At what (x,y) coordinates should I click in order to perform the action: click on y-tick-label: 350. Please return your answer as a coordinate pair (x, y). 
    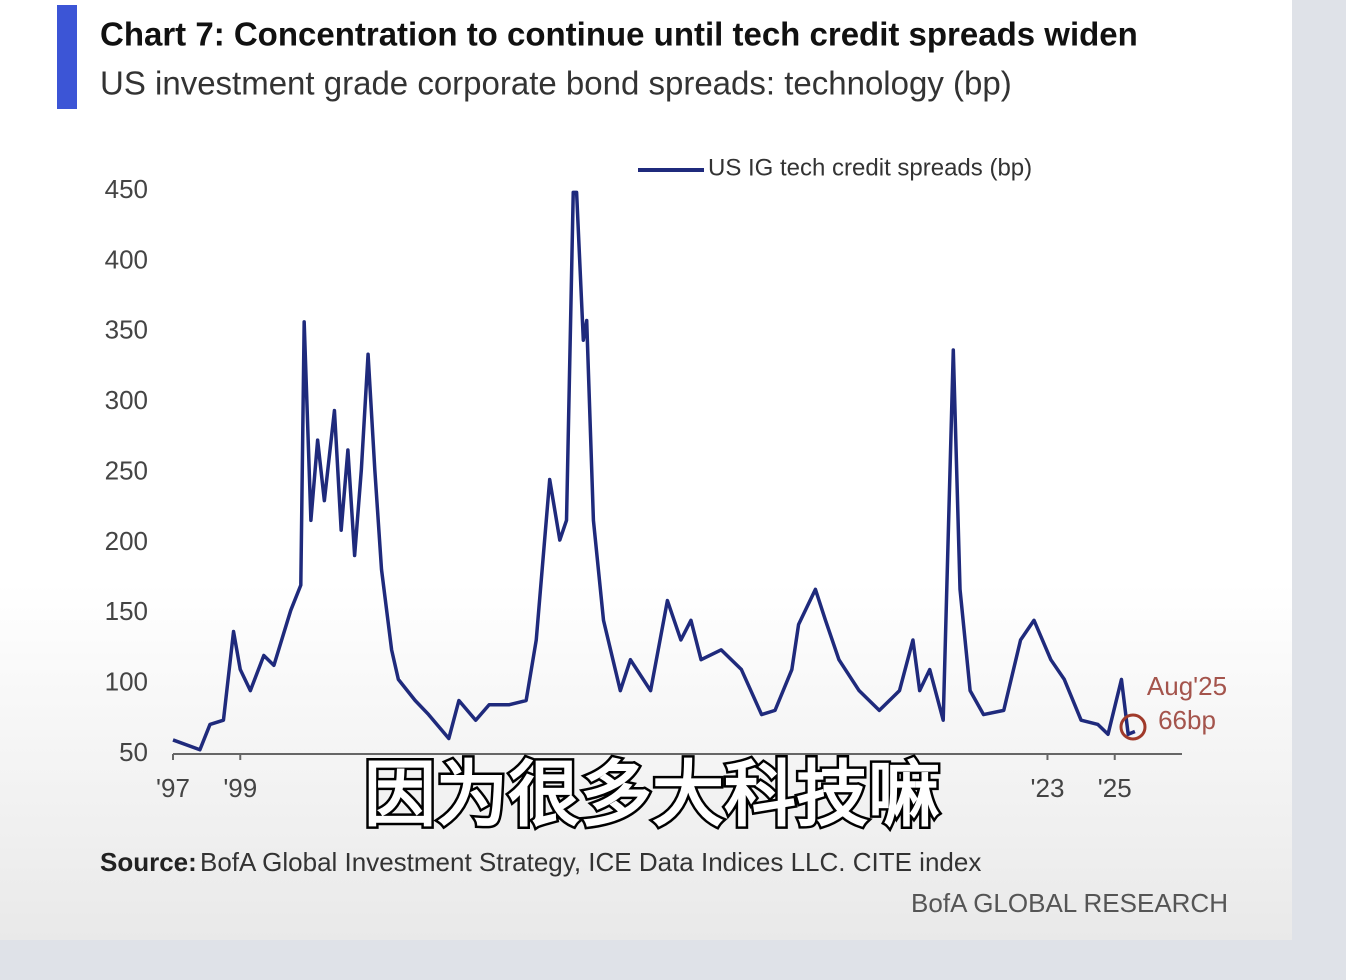
    Looking at the image, I should click on (126, 330).